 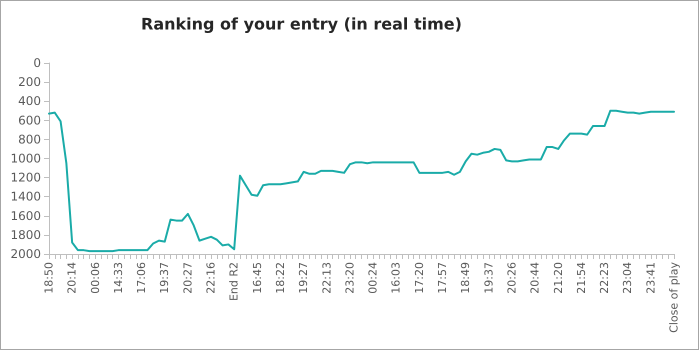 I want to click on x-tick-label: 16:45, so click(x=257, y=278).